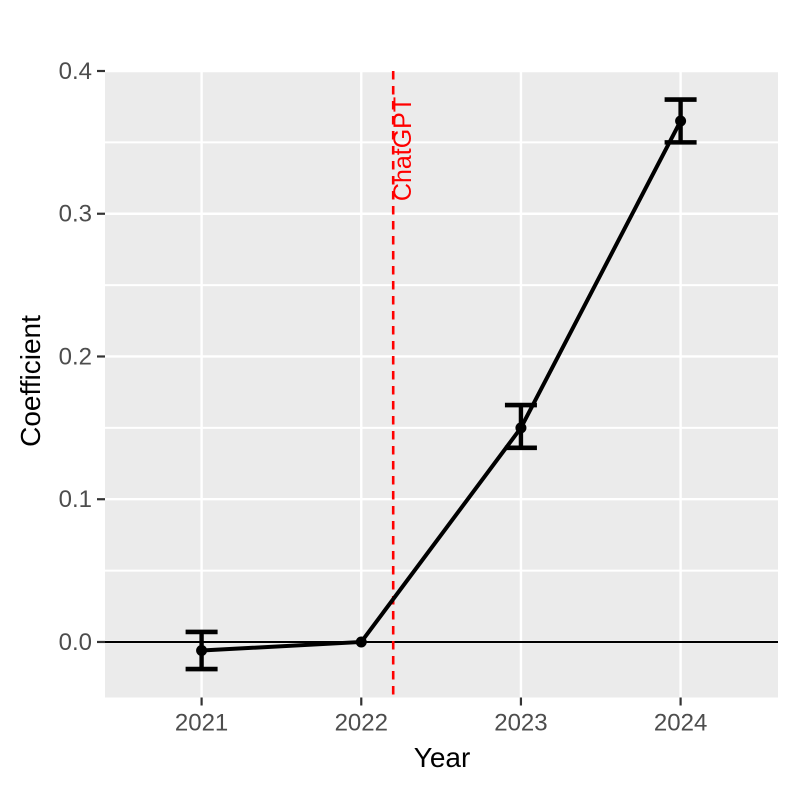  I want to click on y-tick-label: 0.3, so click(75, 214).